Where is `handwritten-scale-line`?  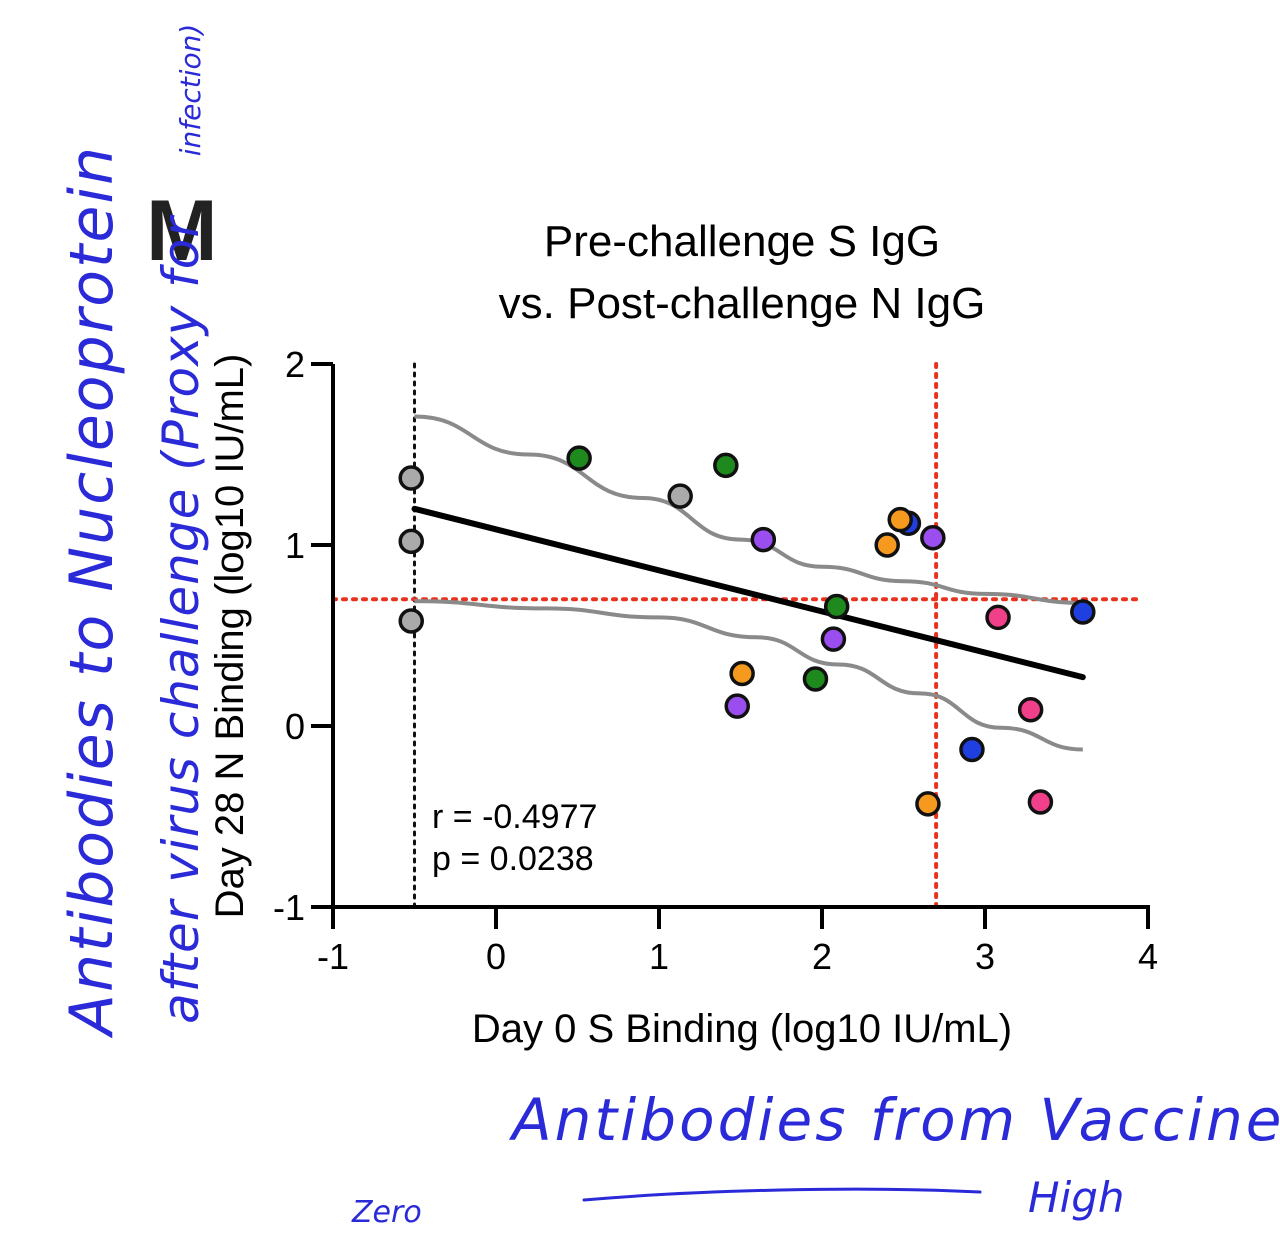 handwritten-scale-line is located at coordinates (782, 1194).